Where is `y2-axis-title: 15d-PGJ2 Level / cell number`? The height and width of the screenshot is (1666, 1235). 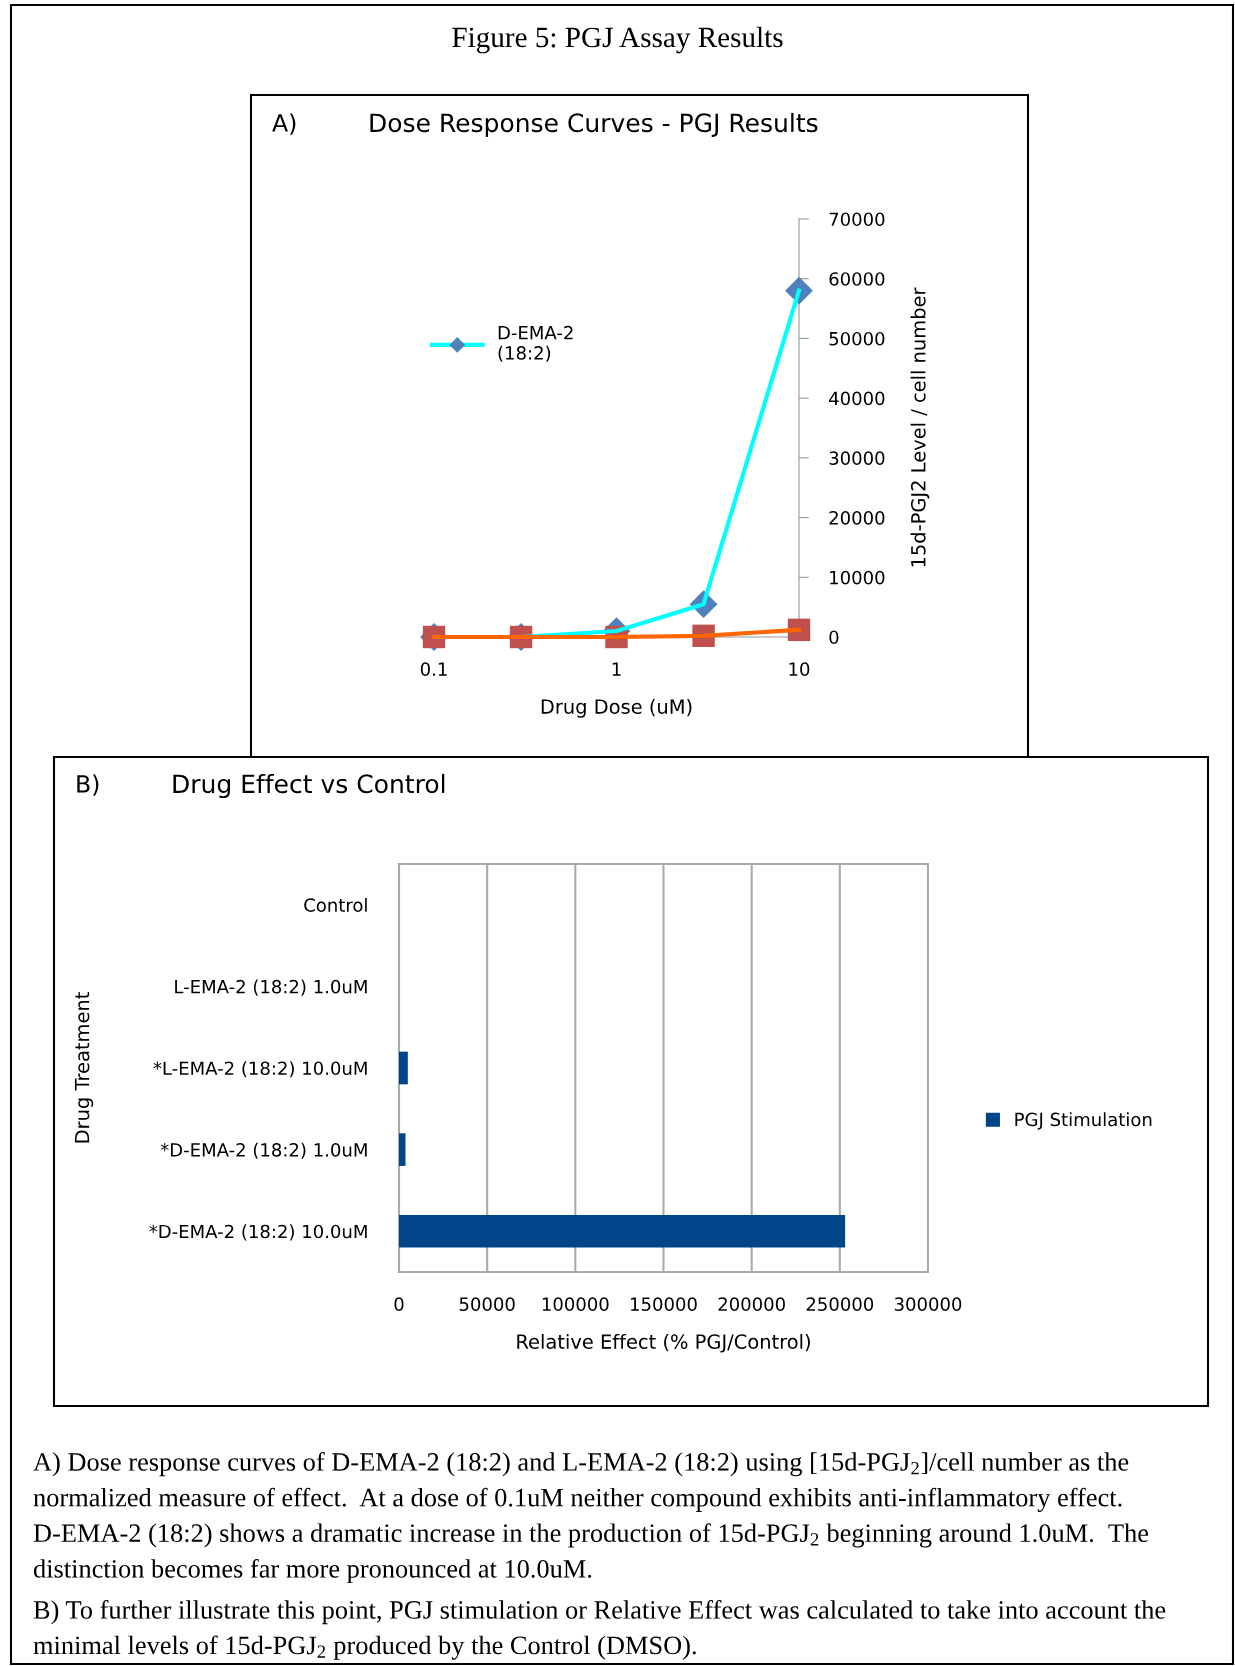
y2-axis-title: 15d-PGJ2 Level / cell number is located at coordinates (920, 427).